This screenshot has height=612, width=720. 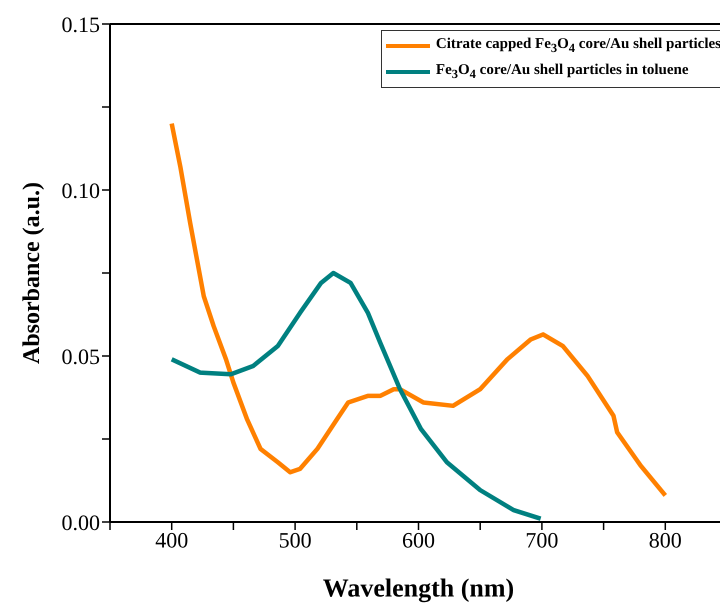 What do you see at coordinates (541, 540) in the screenshot?
I see `x-tick-label: 700` at bounding box center [541, 540].